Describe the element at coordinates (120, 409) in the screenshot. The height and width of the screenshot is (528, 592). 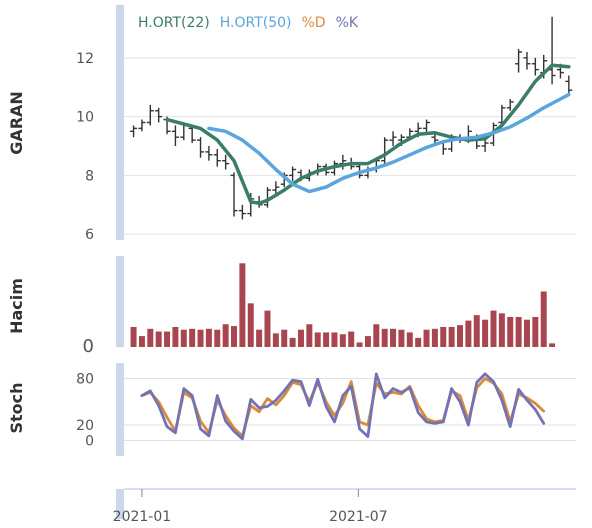
I see `stochastic-panel-side-bar` at that location.